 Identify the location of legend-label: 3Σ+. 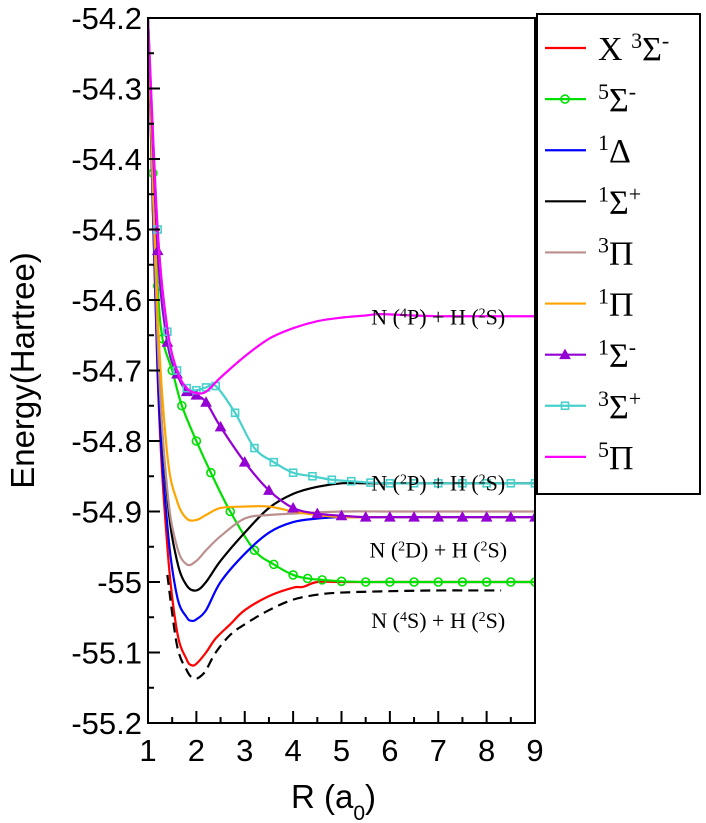
(619, 405).